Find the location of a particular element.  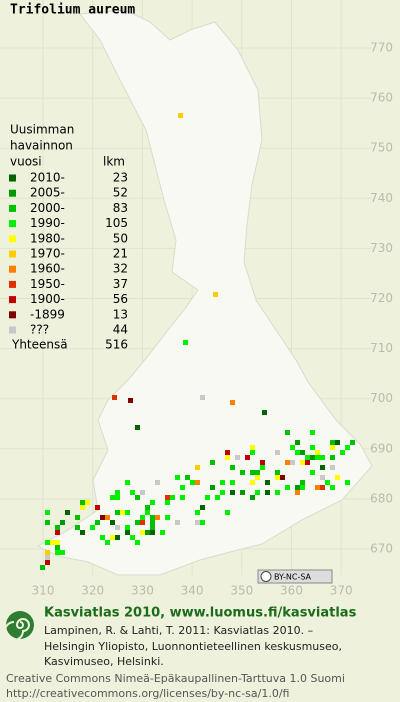

legend-heading: havainnon is located at coordinates (41, 146).